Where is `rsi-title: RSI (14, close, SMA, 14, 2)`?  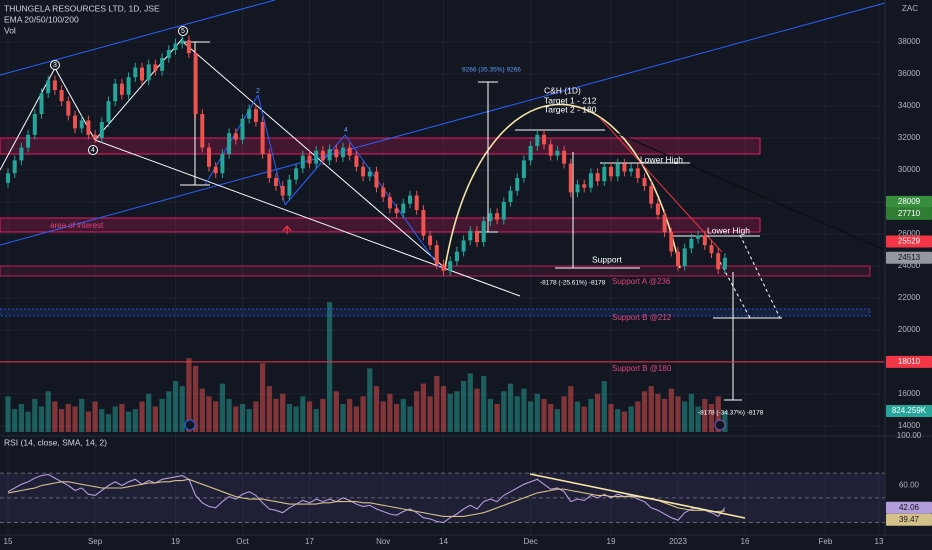
rsi-title: RSI (14, close, SMA, 14, 2) is located at coordinates (55, 442).